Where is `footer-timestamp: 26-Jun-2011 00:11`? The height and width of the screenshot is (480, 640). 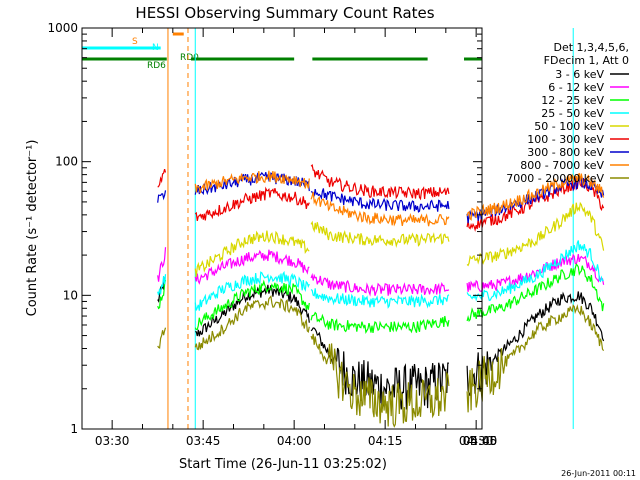 footer-timestamp: 26-Jun-2011 00:11 is located at coordinates (598, 473).